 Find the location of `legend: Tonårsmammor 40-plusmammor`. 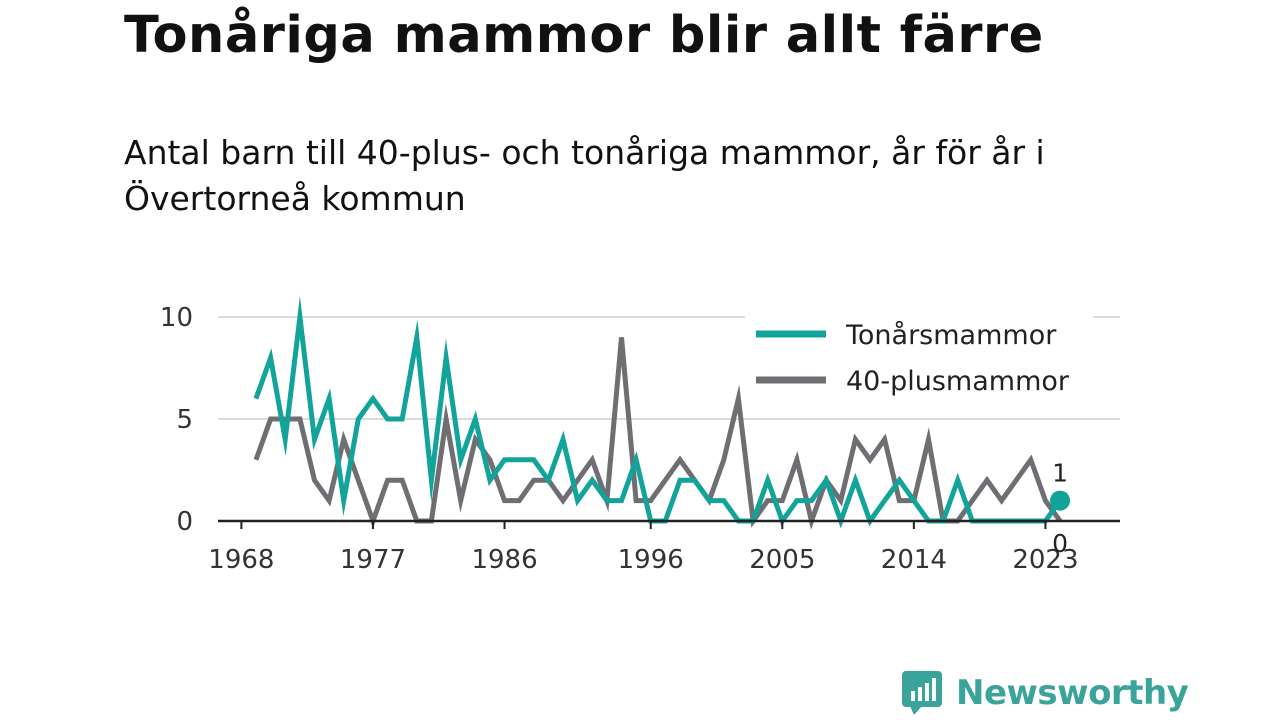

legend: Tonårsmammor 40-plusmammor is located at coordinates (919, 358).